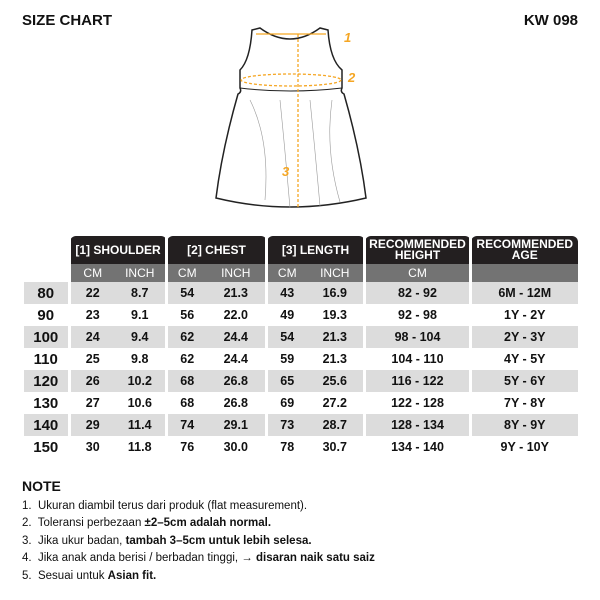 This screenshot has height=600, width=600. Describe the element at coordinates (417, 403) in the screenshot. I see `table-cell: 122 - 128` at that location.